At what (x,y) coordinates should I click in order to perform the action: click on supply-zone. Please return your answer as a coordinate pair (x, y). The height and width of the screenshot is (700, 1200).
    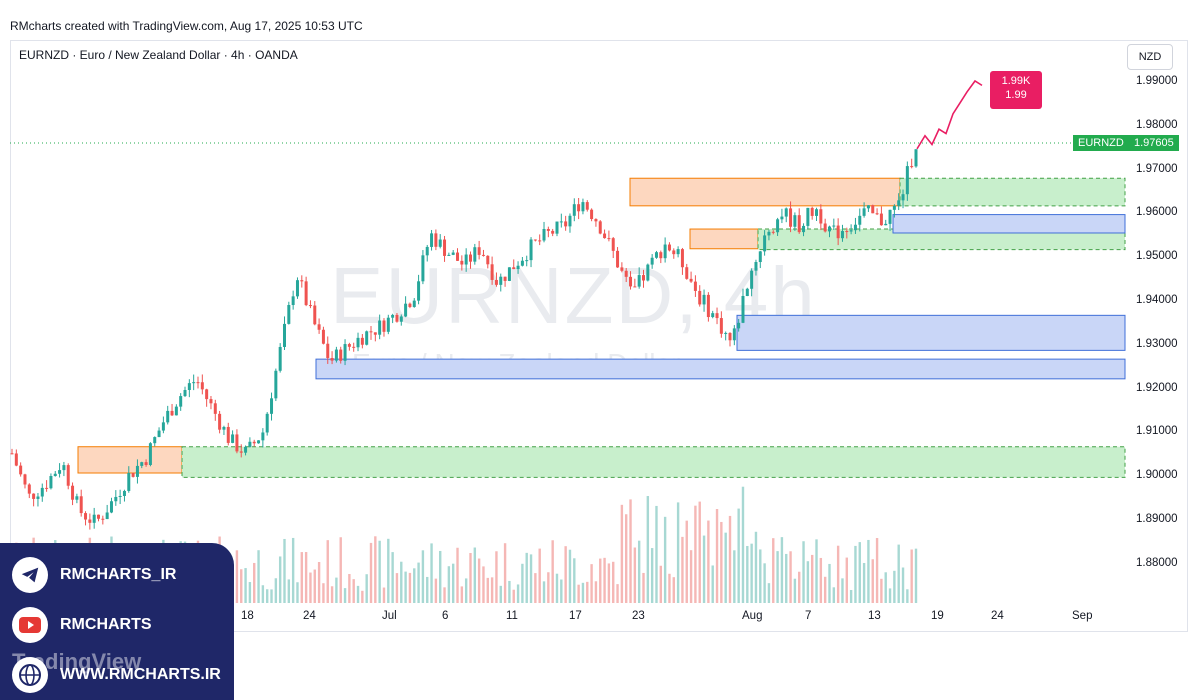
    Looking at the image, I should click on (130, 460).